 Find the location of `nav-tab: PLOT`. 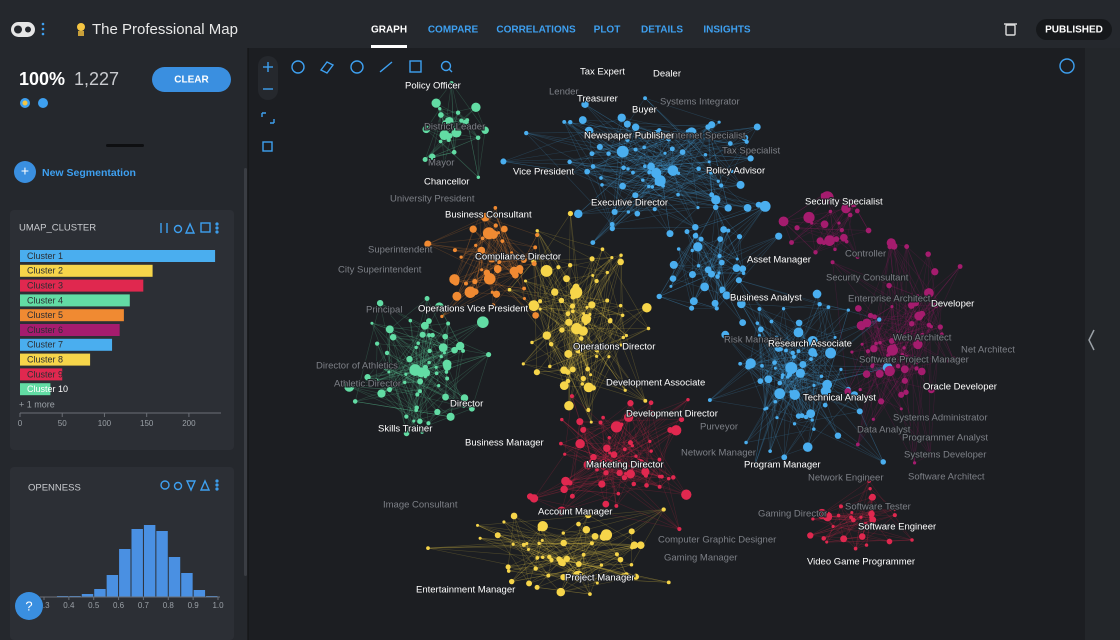

nav-tab: PLOT is located at coordinates (607, 30).